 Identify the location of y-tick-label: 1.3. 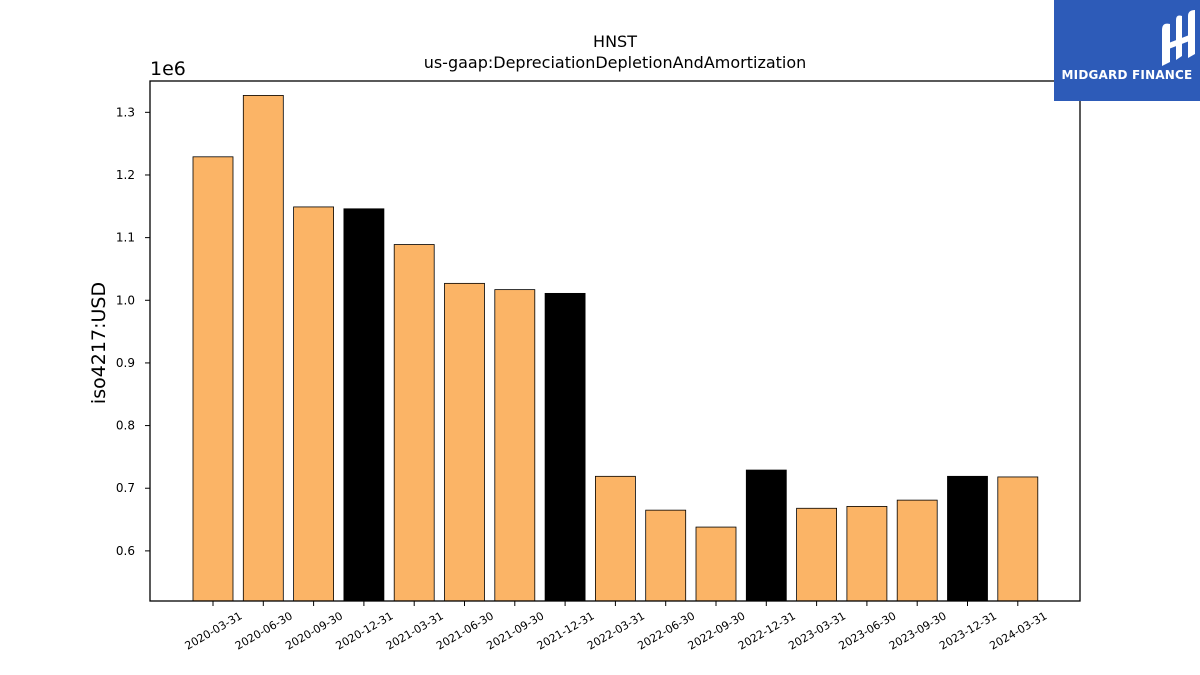
(125, 112).